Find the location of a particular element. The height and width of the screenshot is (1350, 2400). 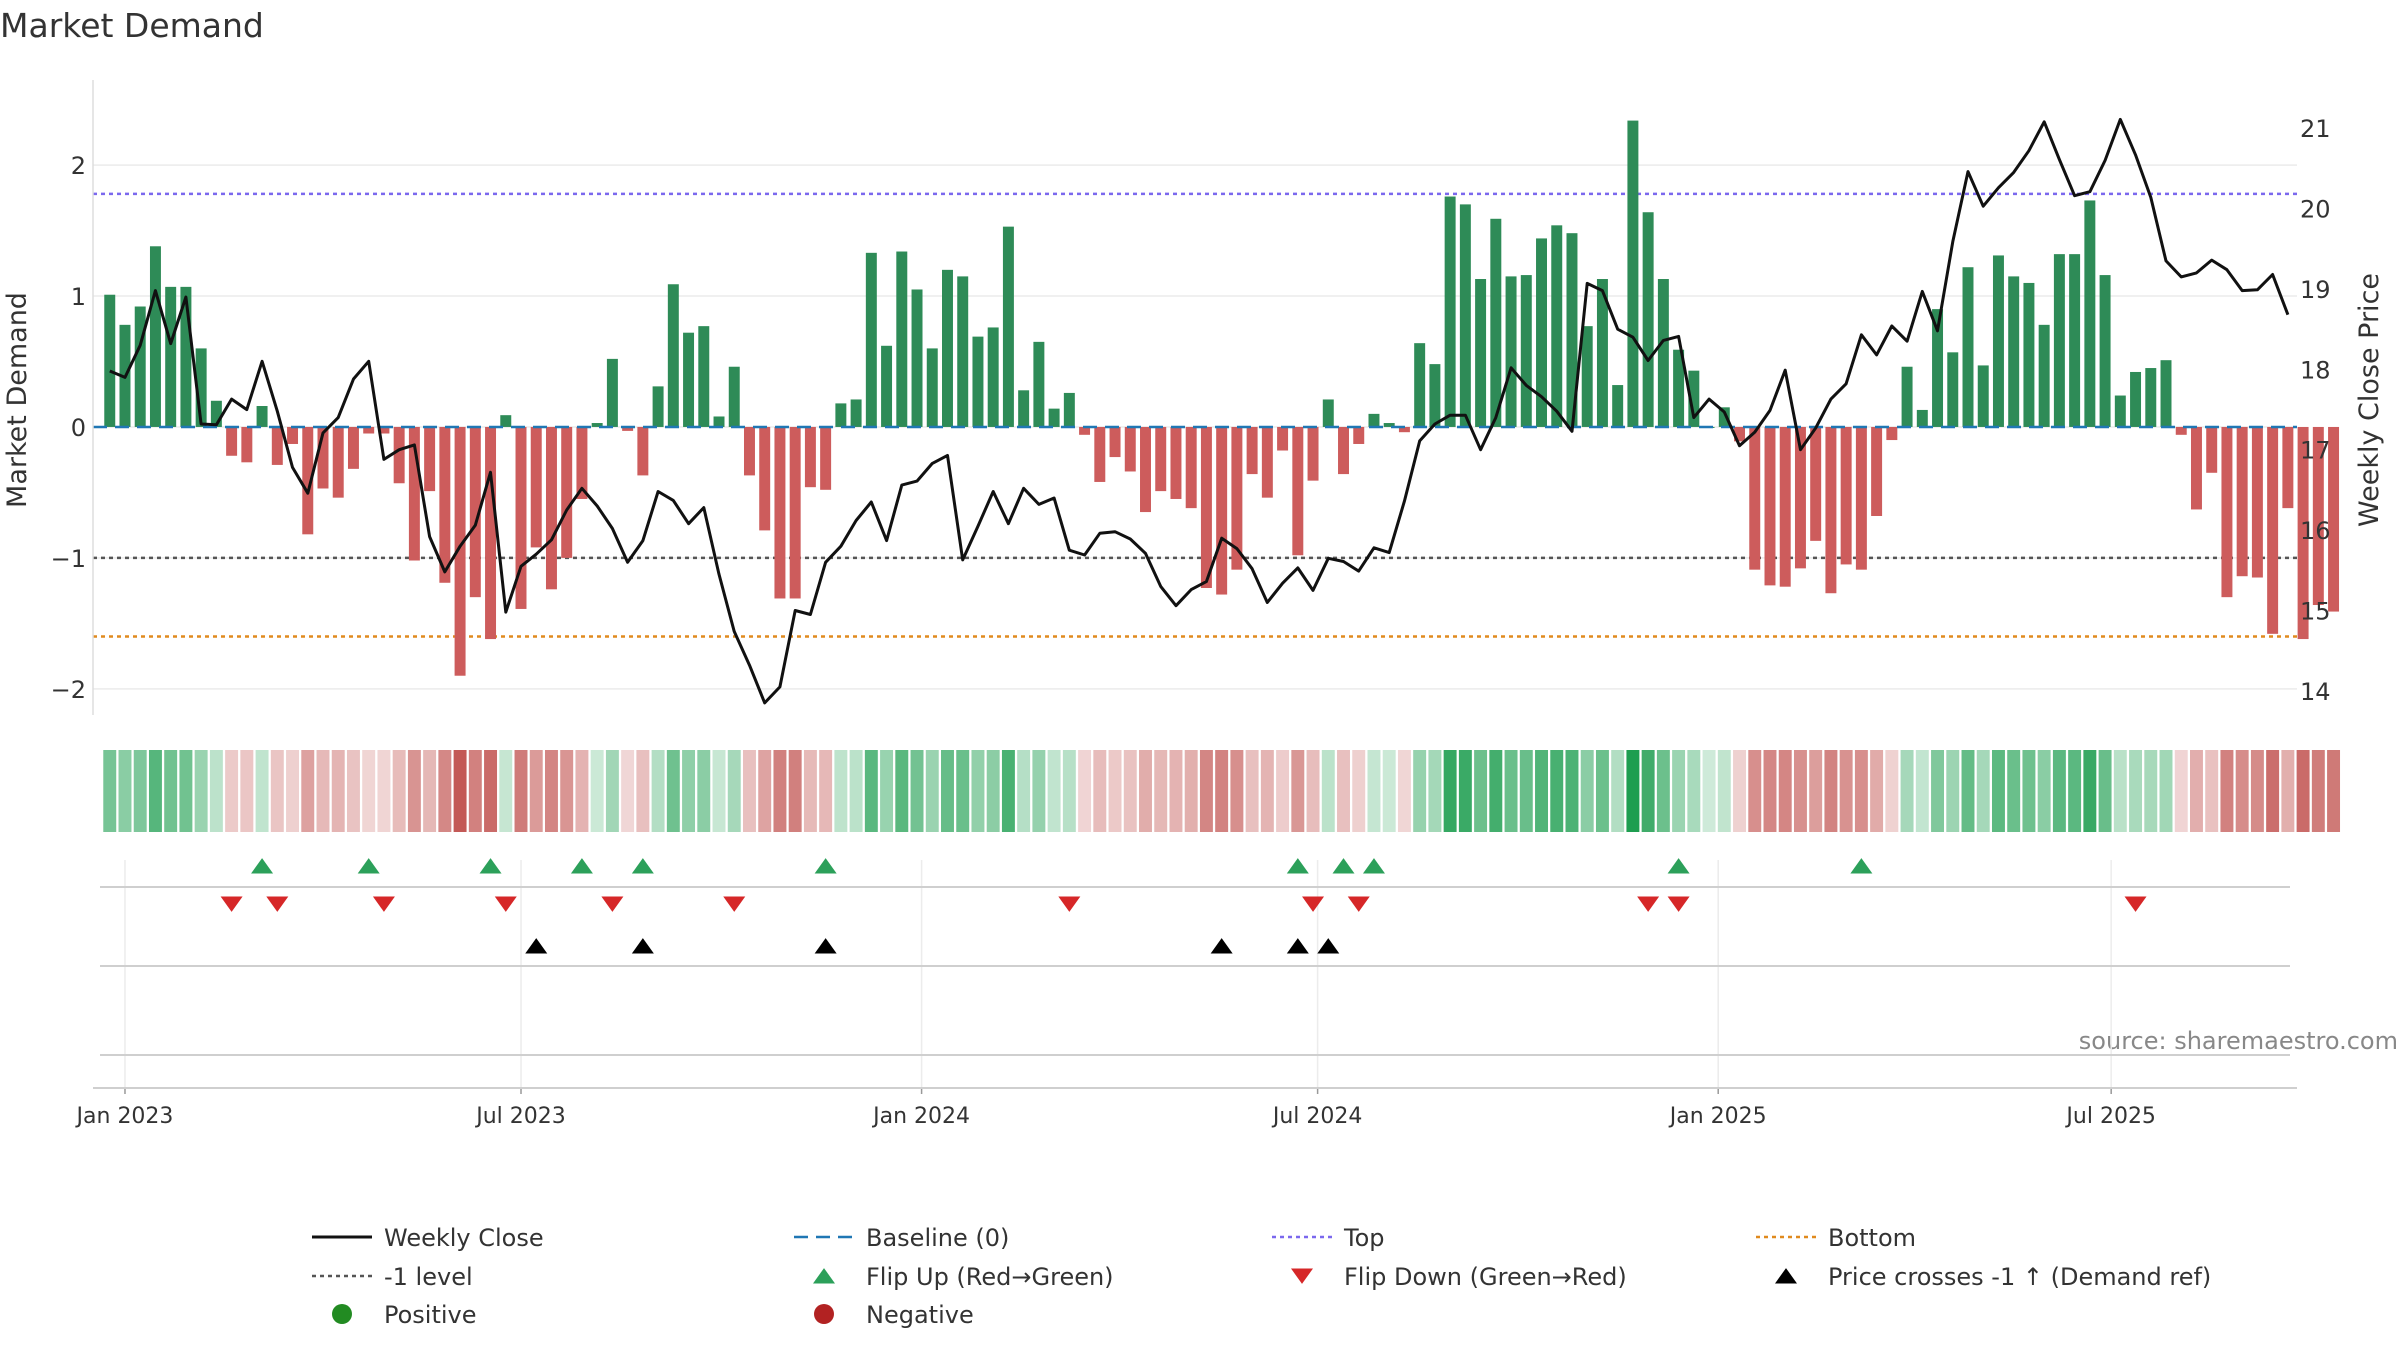

legend-item: Negative is located at coordinates (894, 1315).